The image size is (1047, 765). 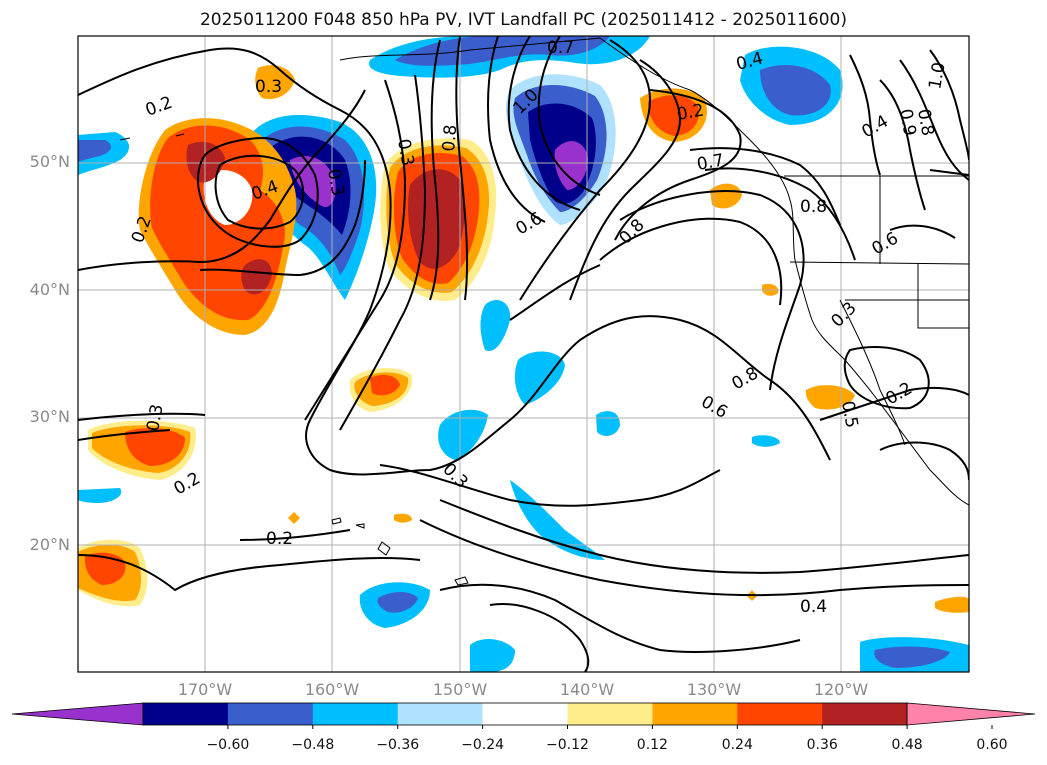 I want to click on colorbar-tick-label: −0.24, so click(x=483, y=745).